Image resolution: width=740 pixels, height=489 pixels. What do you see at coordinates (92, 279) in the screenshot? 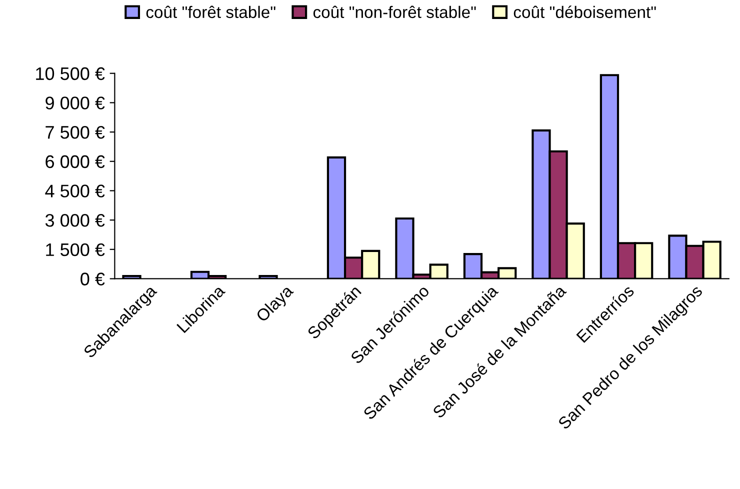
I see `y-tick-label: 0 €` at bounding box center [92, 279].